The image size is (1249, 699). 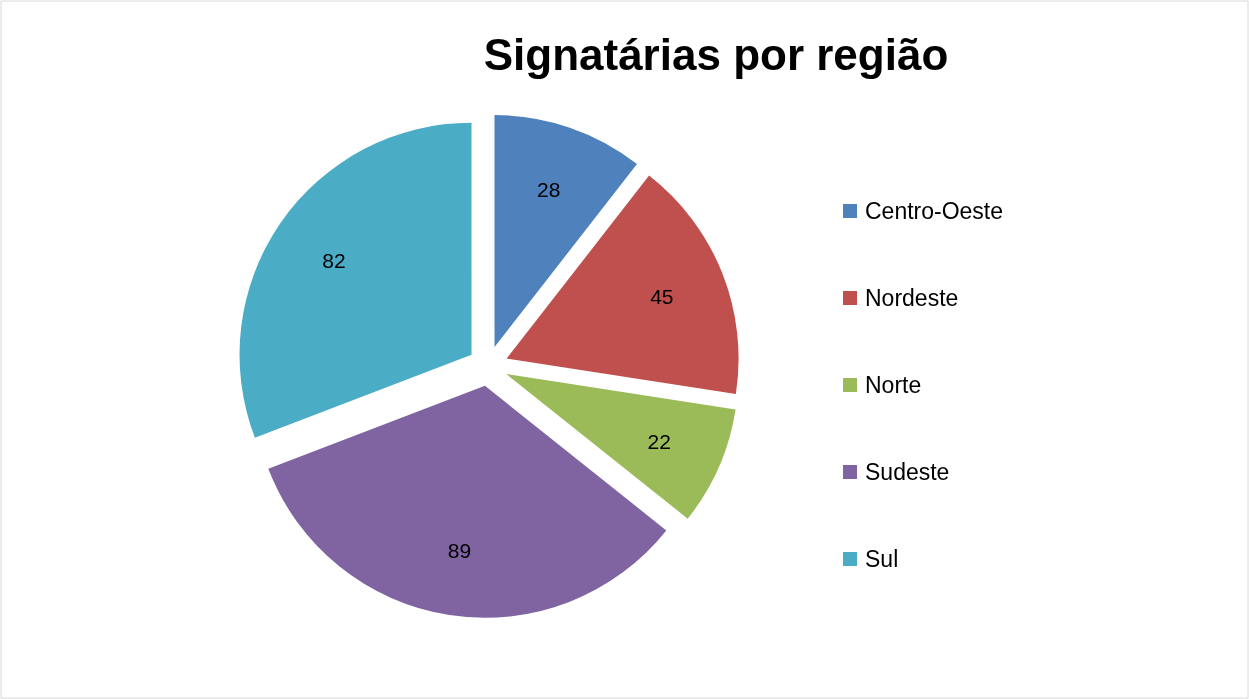 What do you see at coordinates (907, 472) in the screenshot?
I see `legend-label: Sudeste` at bounding box center [907, 472].